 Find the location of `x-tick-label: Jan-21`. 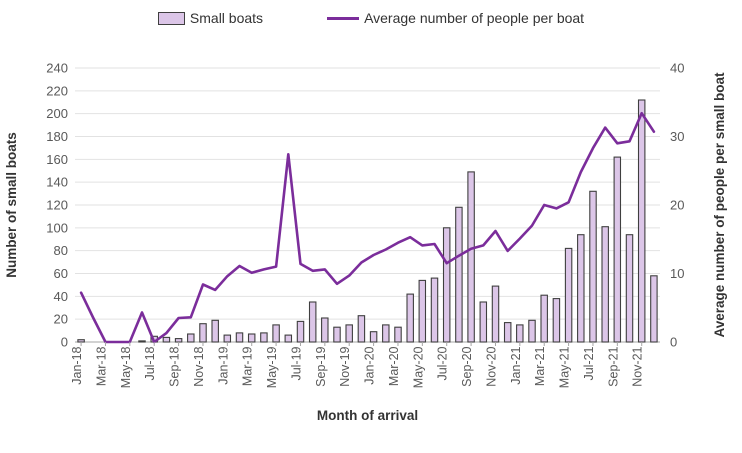

x-tick-label: Jan-21 is located at coordinates (516, 365).